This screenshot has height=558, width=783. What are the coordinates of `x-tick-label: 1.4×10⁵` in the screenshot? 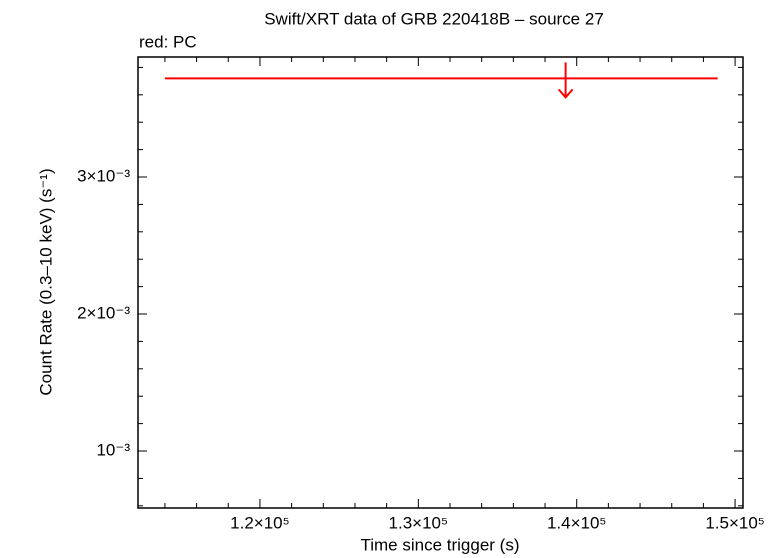 It's located at (577, 522).